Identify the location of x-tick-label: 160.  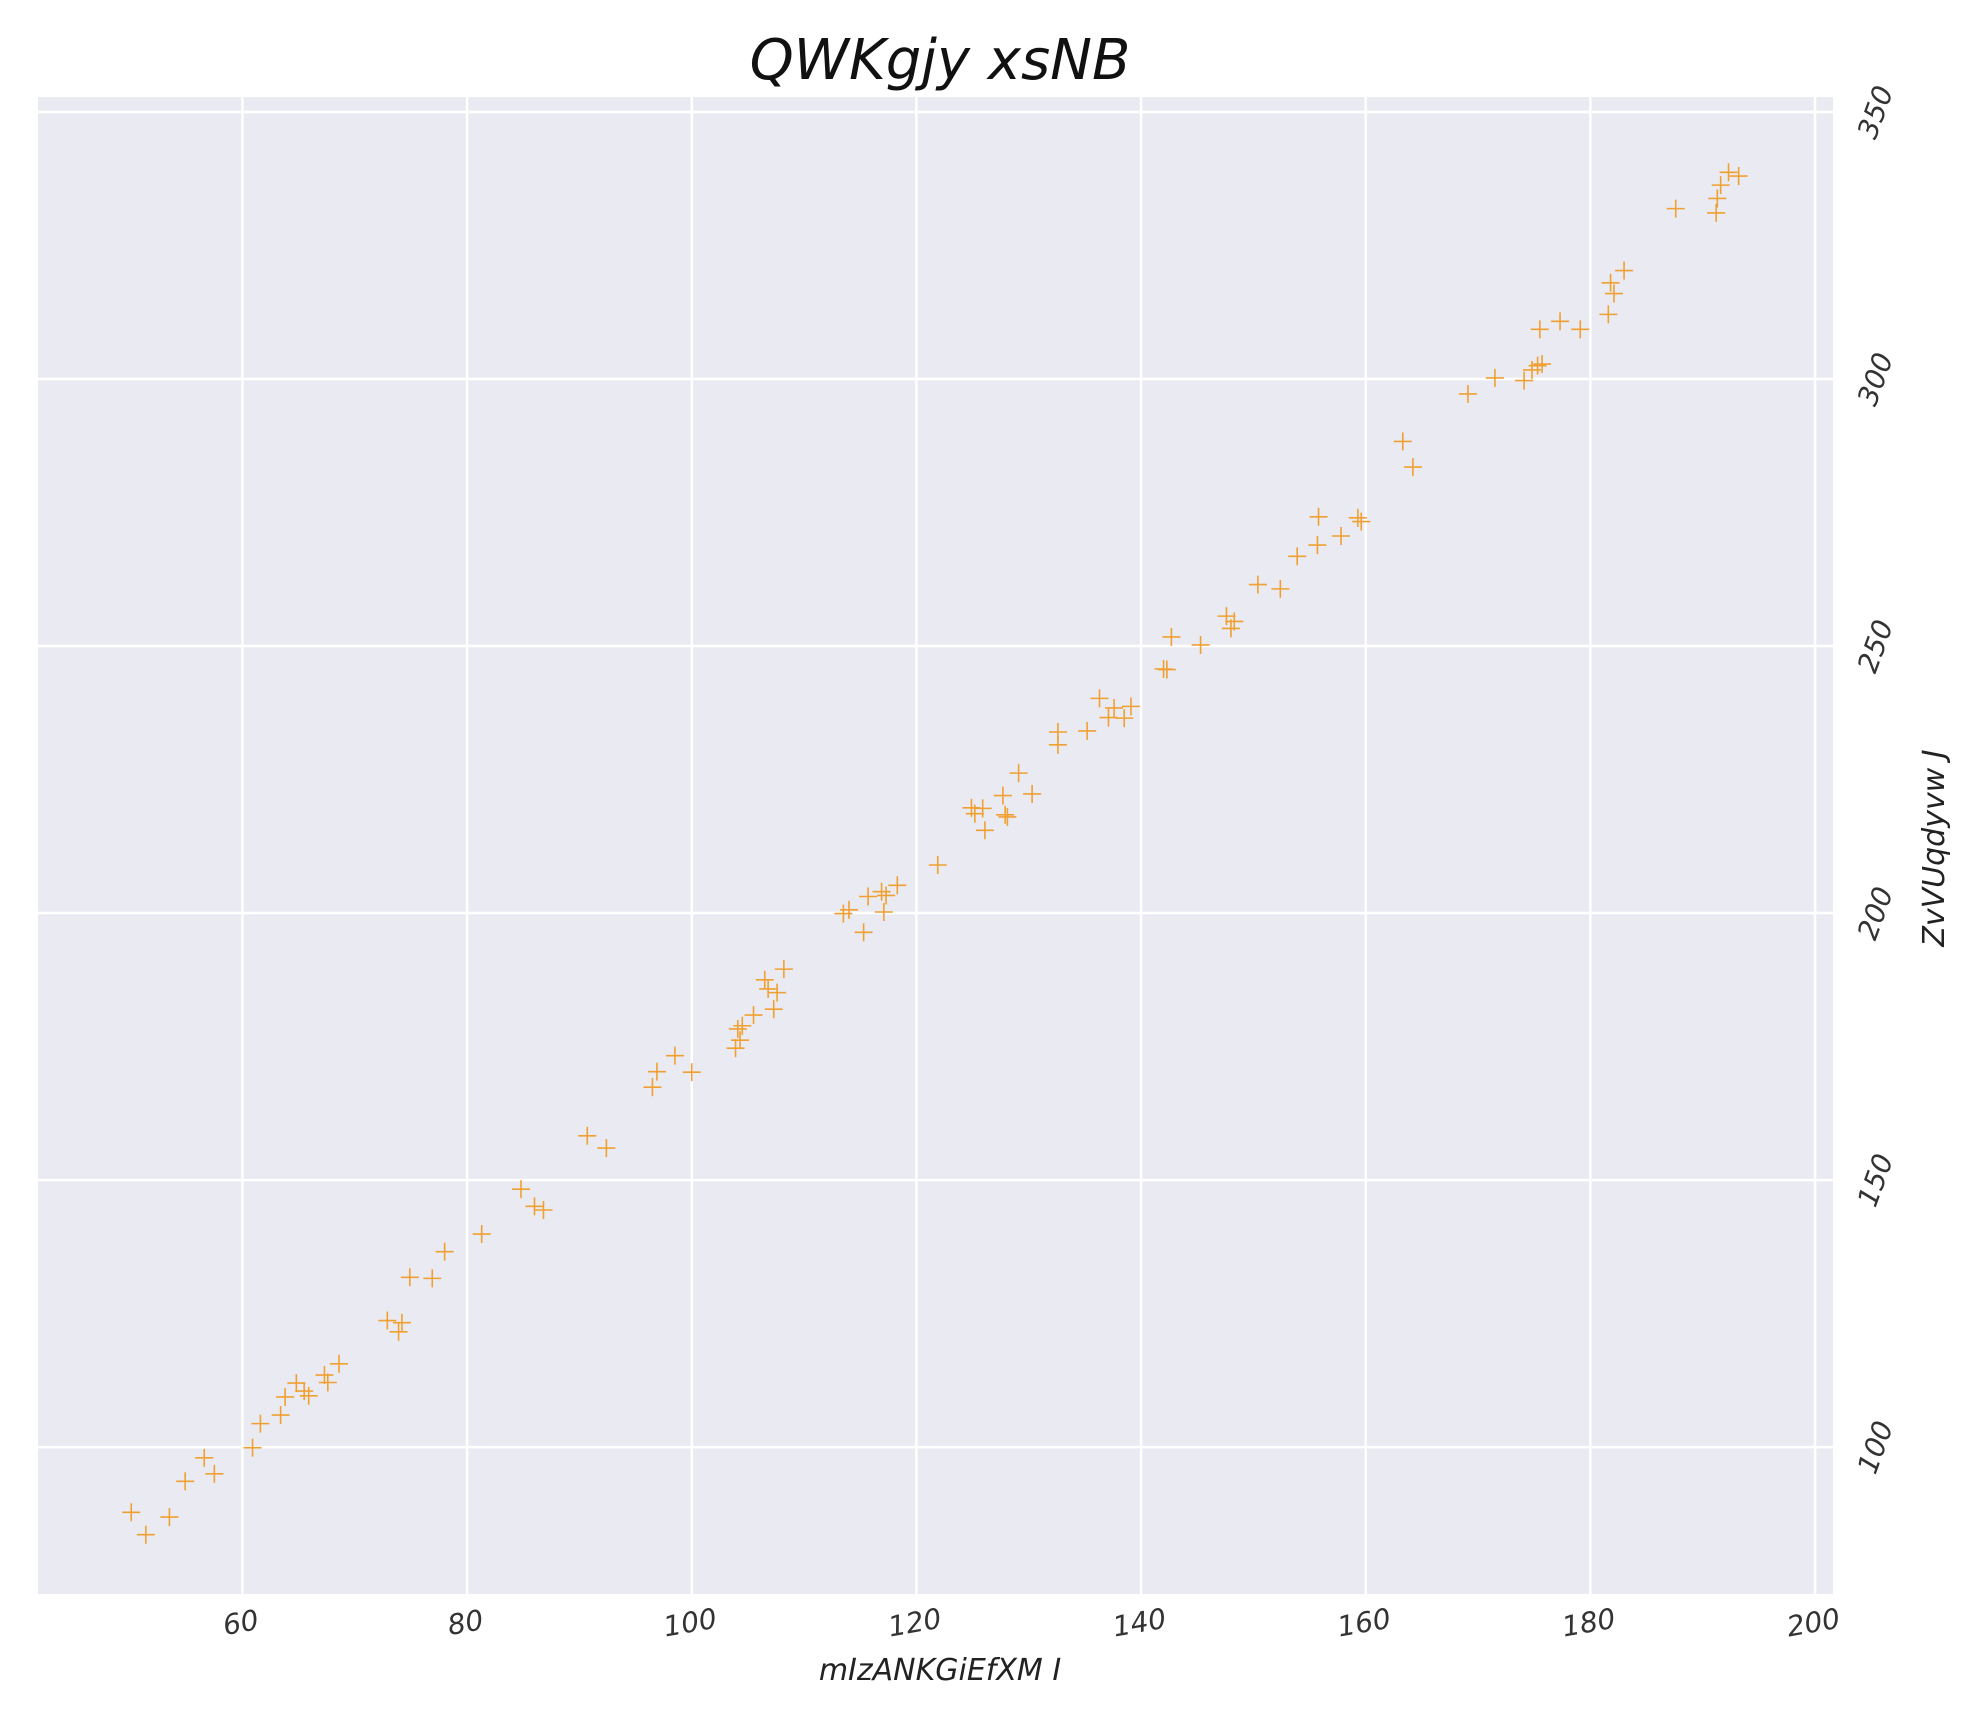
(1364, 1623).